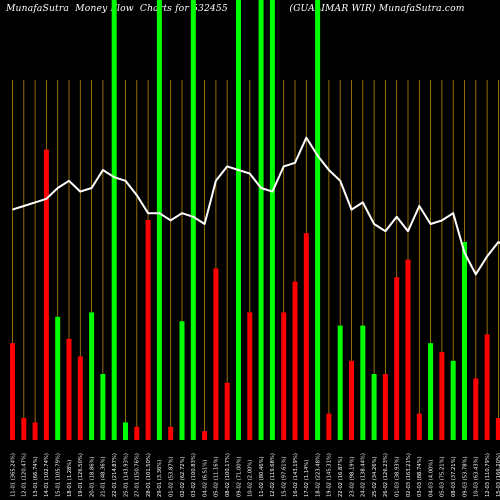  What do you see at coordinates (477, 476) in the screenshot?
I see `x-tick-label: 10-03 (63.43%)` at bounding box center [477, 476].